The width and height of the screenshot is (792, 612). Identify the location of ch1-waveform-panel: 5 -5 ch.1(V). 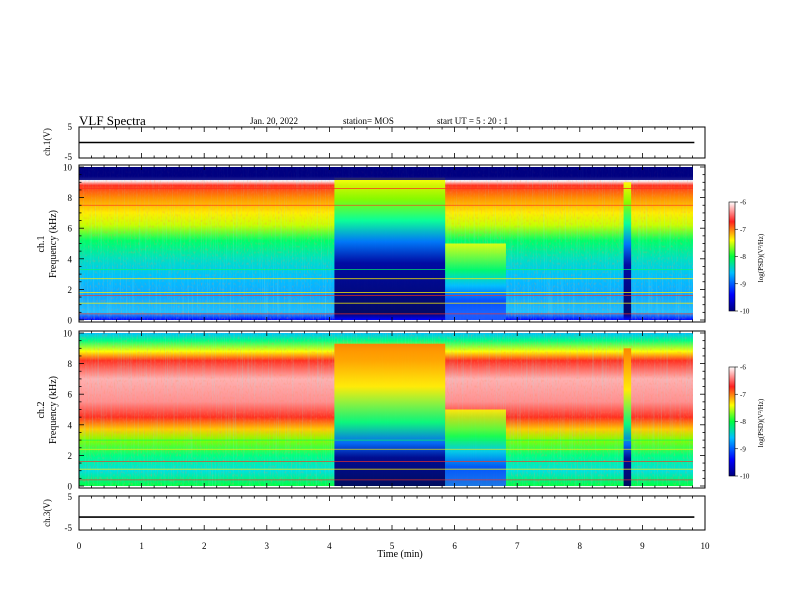
(374, 142).